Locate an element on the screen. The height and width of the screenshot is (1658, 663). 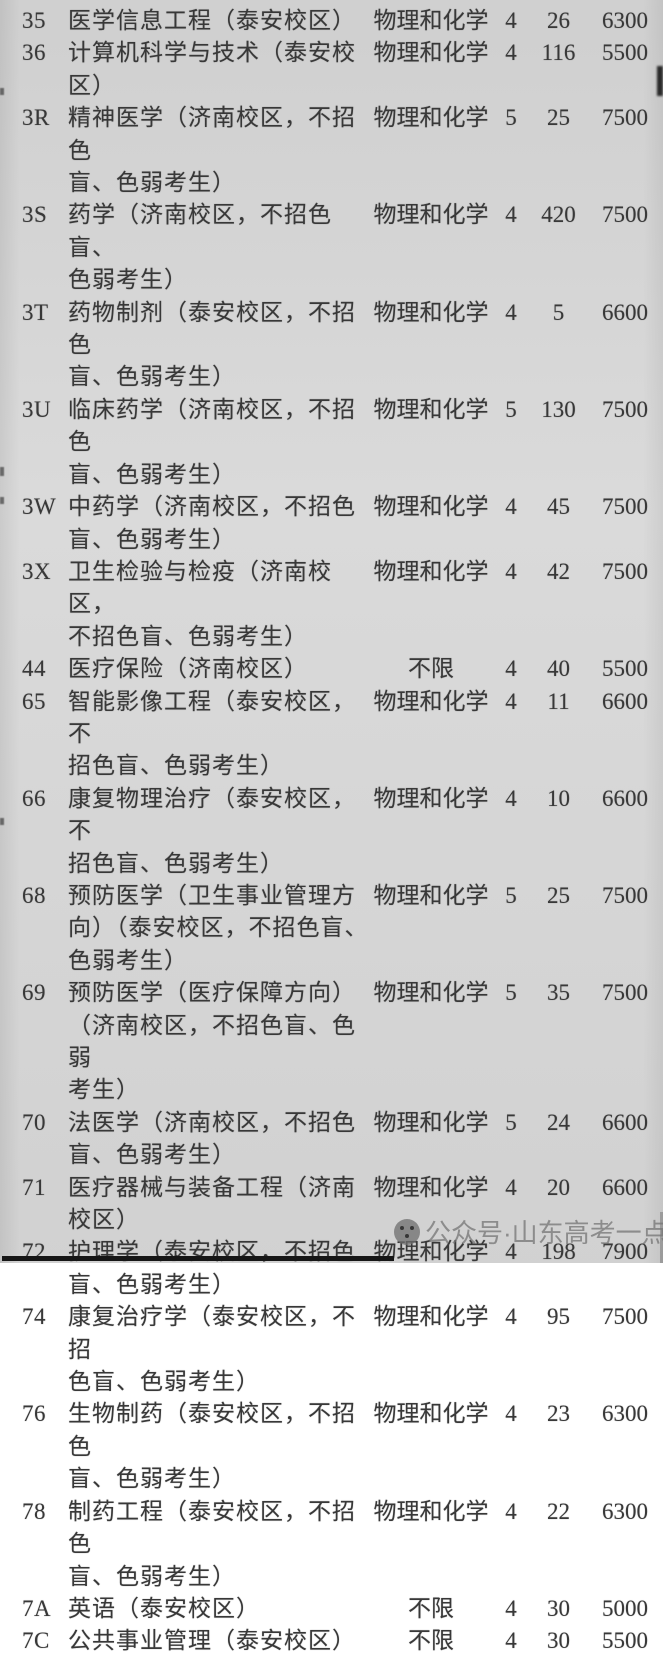
program-name: 护理学（泰安校区，不招色 盲、色弱考生） is located at coordinates (212, 1268).